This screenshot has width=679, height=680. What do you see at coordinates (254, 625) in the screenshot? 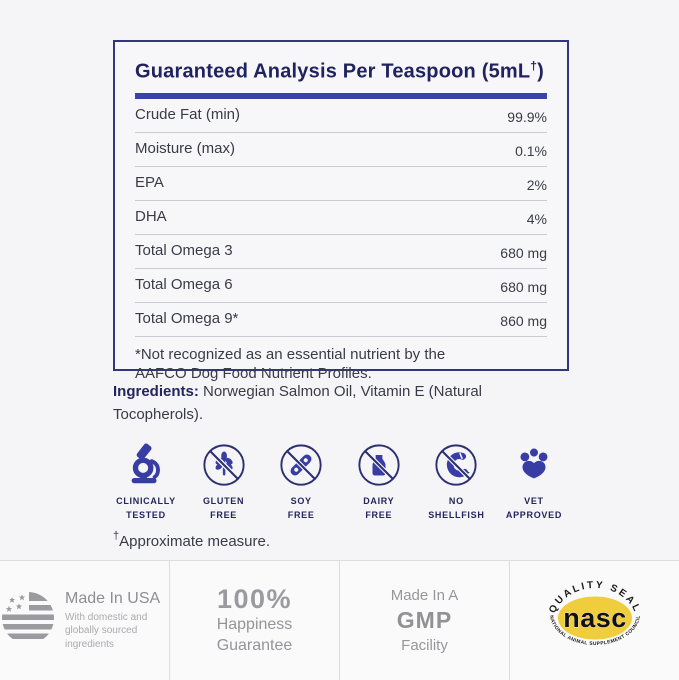
I see `happiness-line1: Happiness` at bounding box center [254, 625].